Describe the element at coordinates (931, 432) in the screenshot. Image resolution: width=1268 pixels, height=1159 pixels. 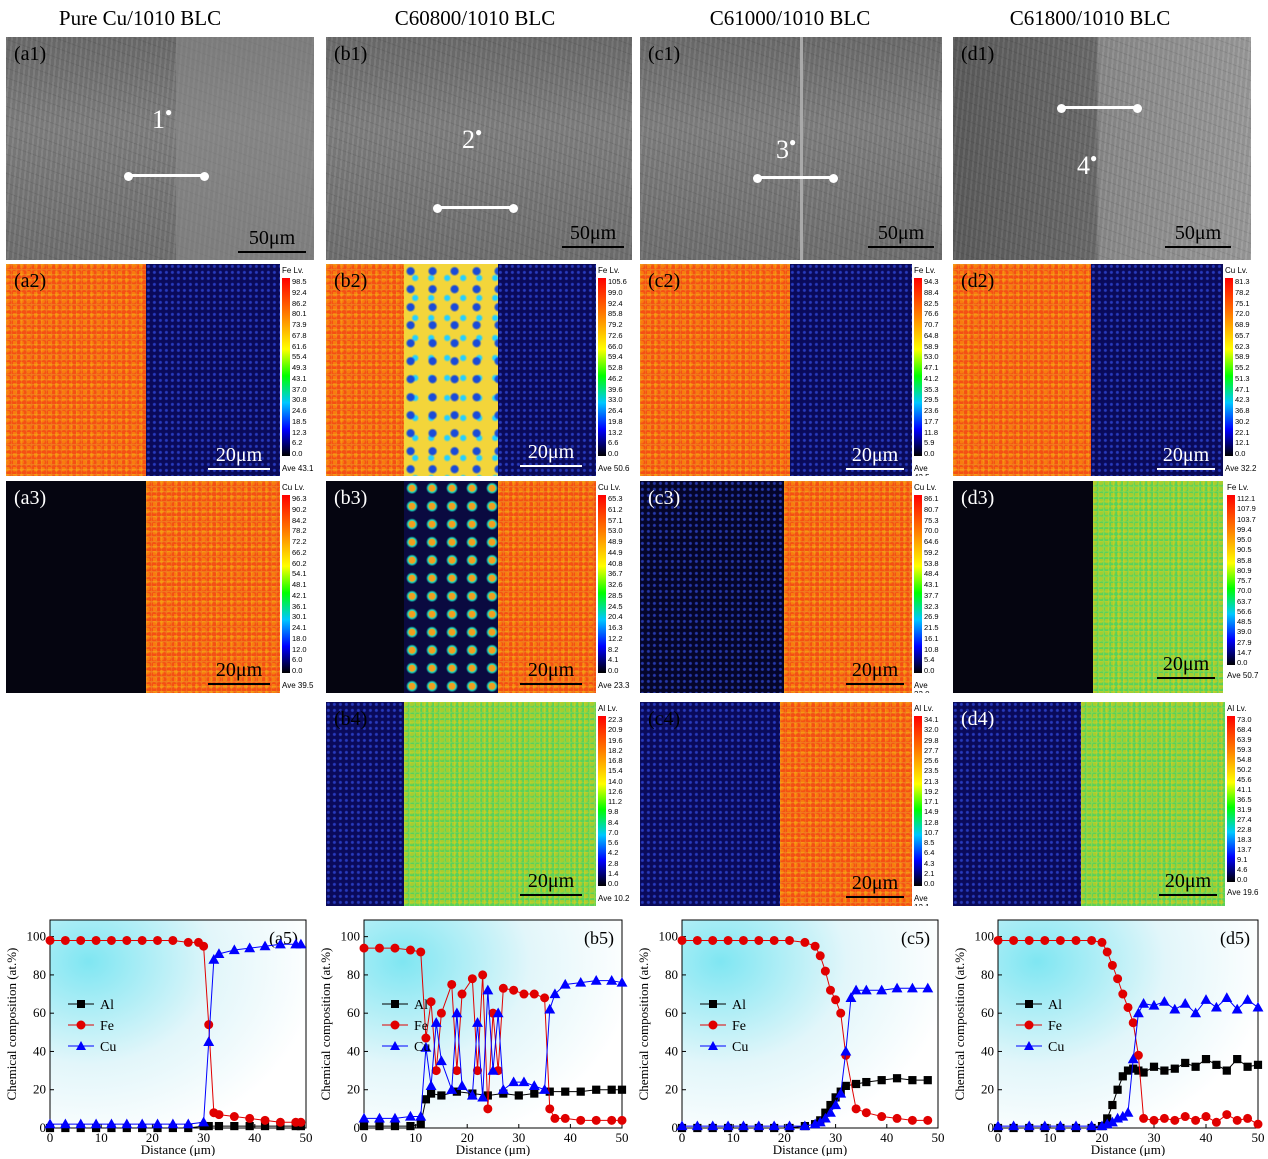
I see `colorbar-tick: 11.8` at that location.